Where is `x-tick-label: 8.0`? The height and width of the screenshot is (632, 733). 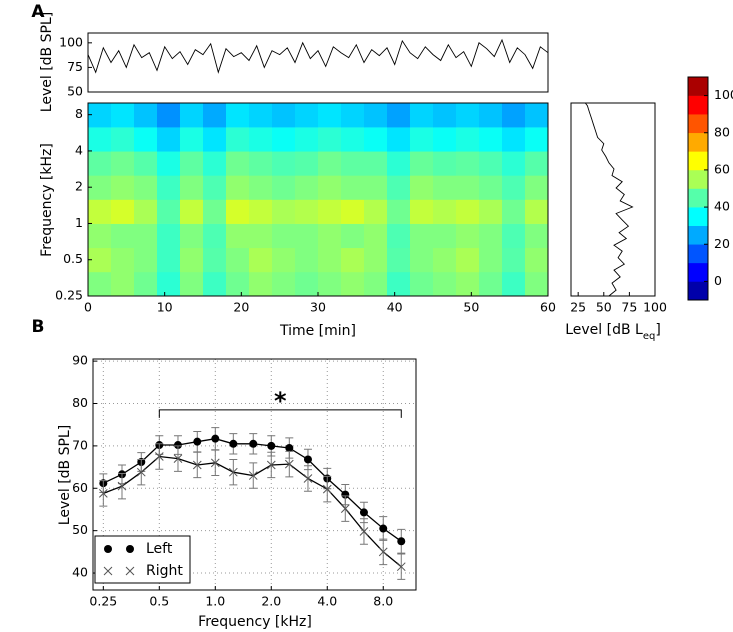
x-tick-label: 8.0 is located at coordinates (383, 601).